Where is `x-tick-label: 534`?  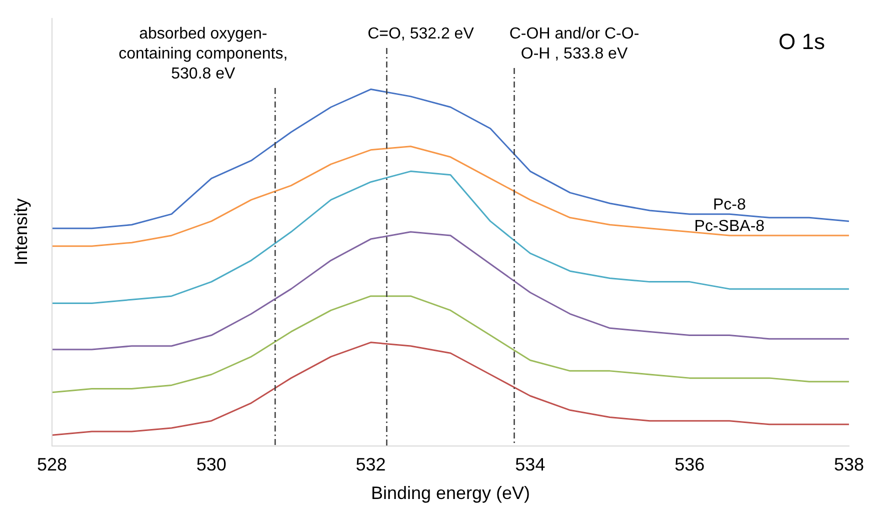 x-tick-label: 534 is located at coordinates (530, 464).